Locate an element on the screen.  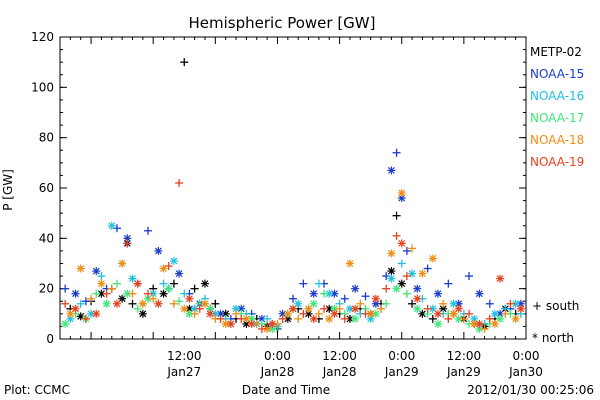
x-axis-label: Date and Time is located at coordinates (286, 390).